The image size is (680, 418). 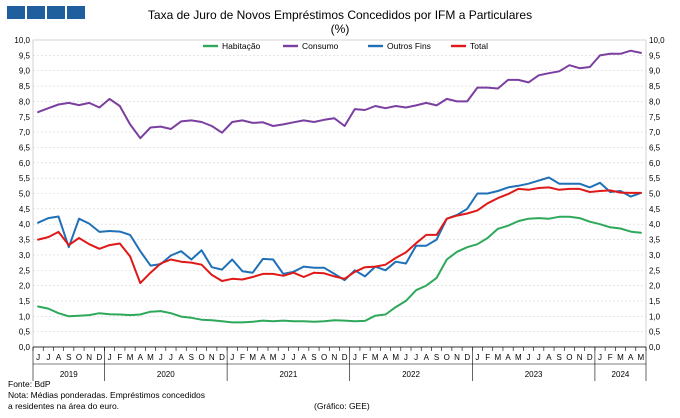 What do you see at coordinates (655, 101) in the screenshot?
I see `y-tick-label-right: 8,0` at bounding box center [655, 101].